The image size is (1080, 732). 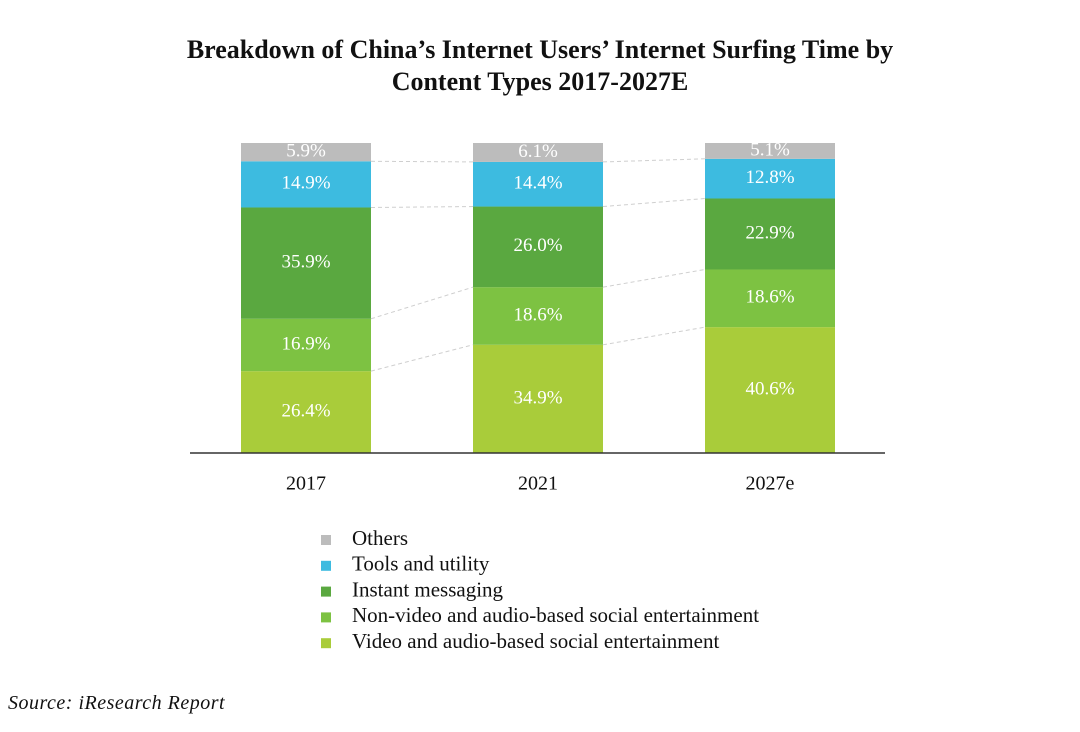 I want to click on data-label: 40.6%, so click(x=769, y=388).